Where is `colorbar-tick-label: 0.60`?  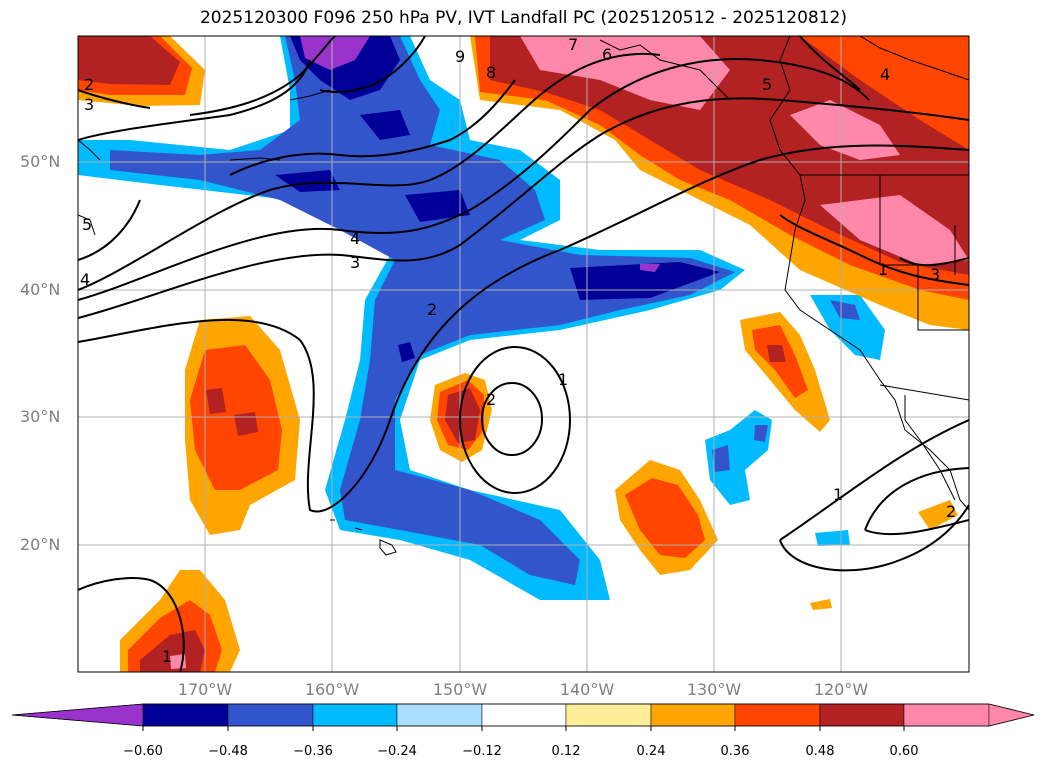 colorbar-tick-label: 0.60 is located at coordinates (904, 751).